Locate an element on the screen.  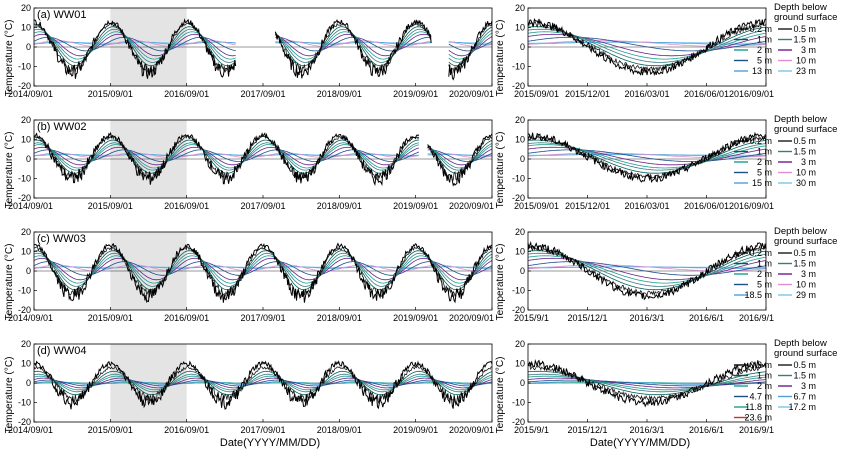
y-tick-label-d-right-3: 10 is located at coordinates (520, 364).